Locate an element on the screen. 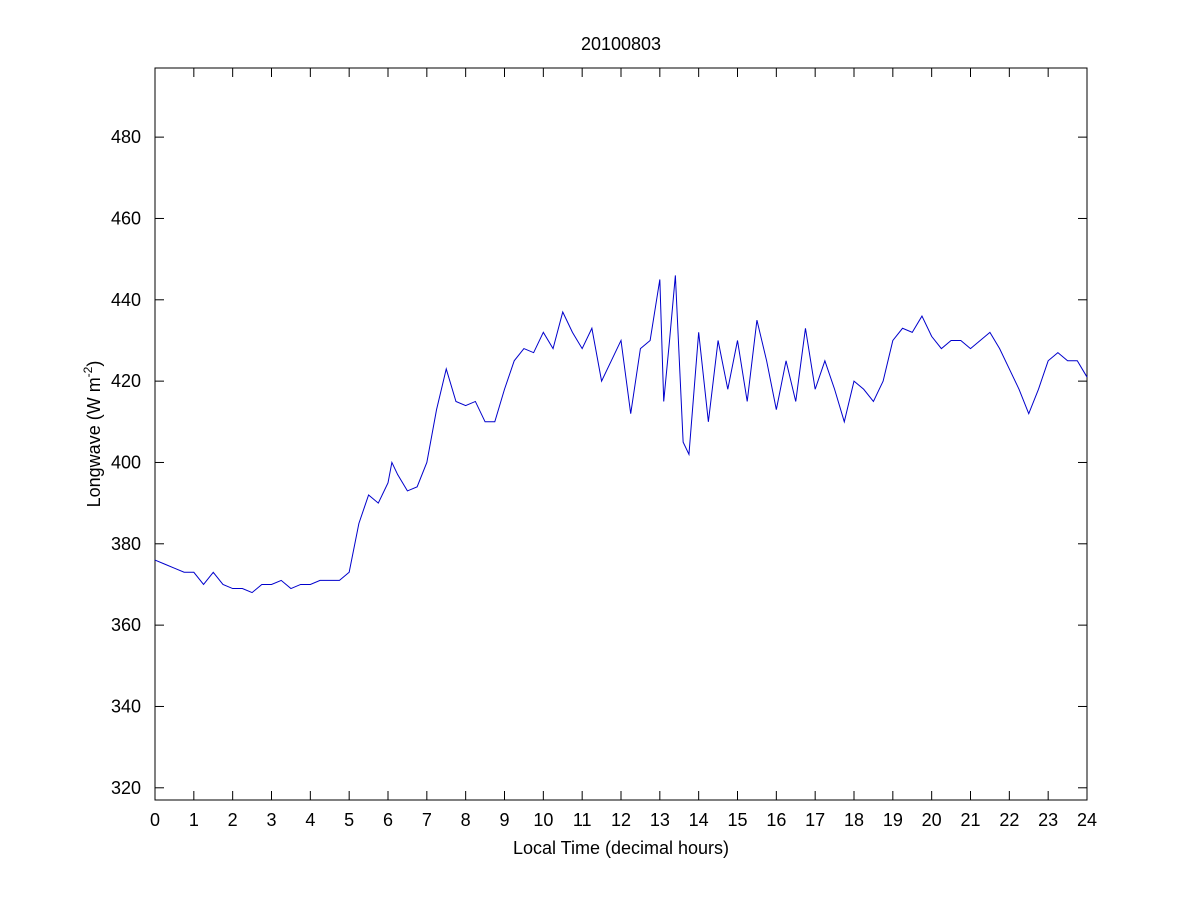 This screenshot has width=1201, height=900. x-tick-label: 7 is located at coordinates (427, 820).